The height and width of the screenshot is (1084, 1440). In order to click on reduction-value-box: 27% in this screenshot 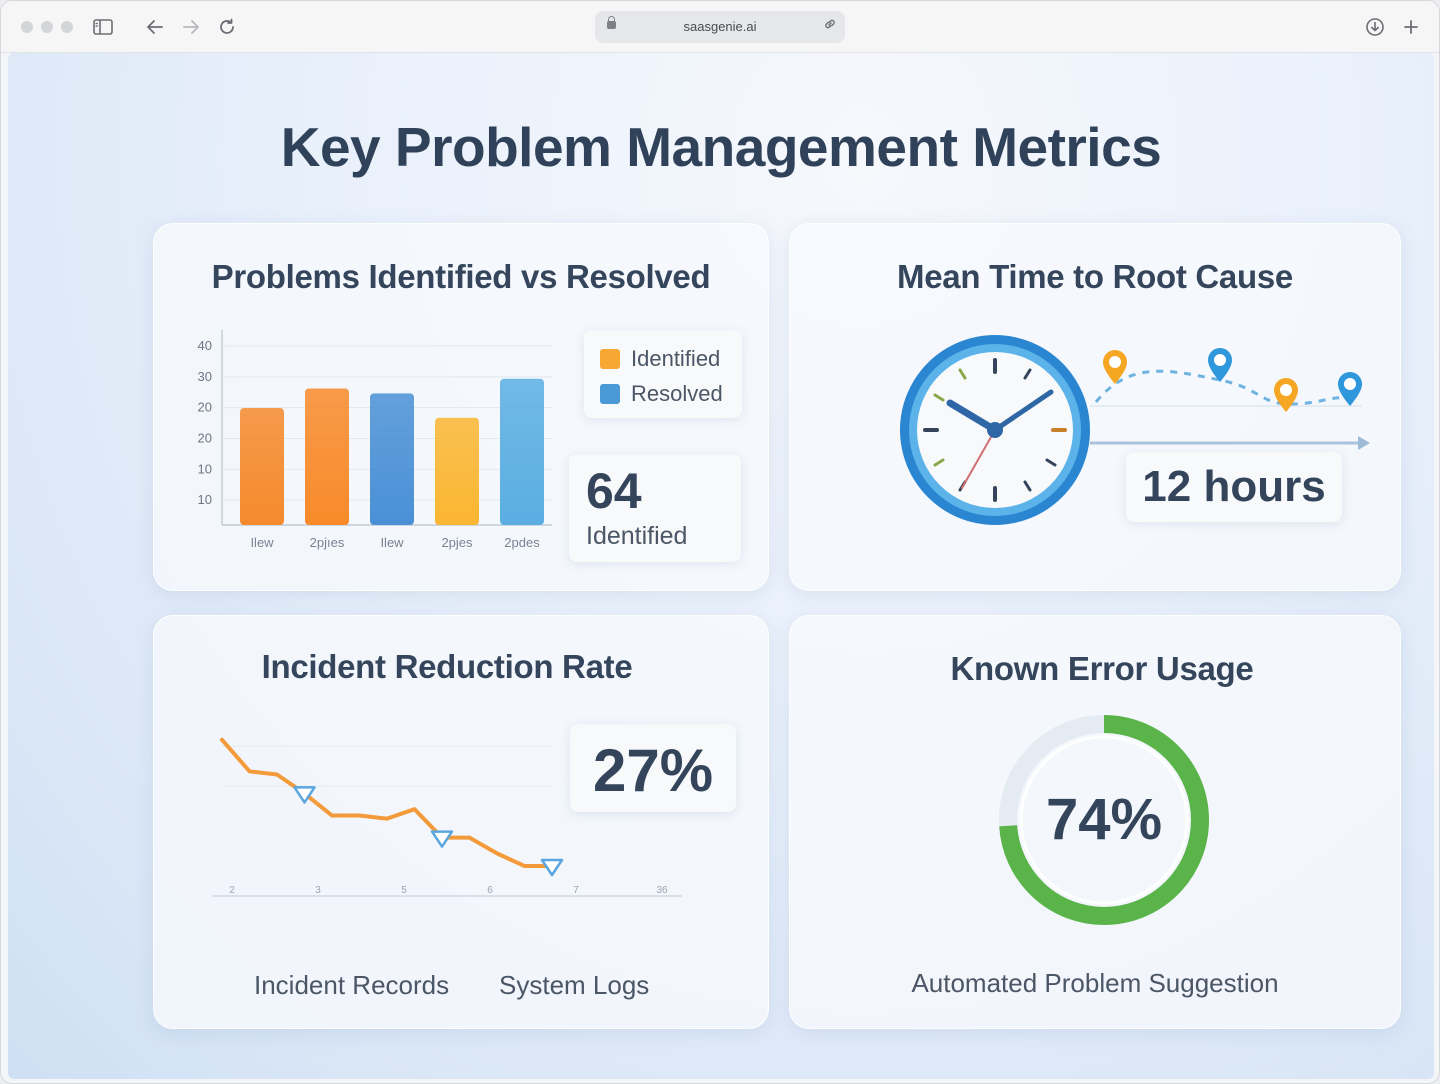, I will do `click(653, 768)`.